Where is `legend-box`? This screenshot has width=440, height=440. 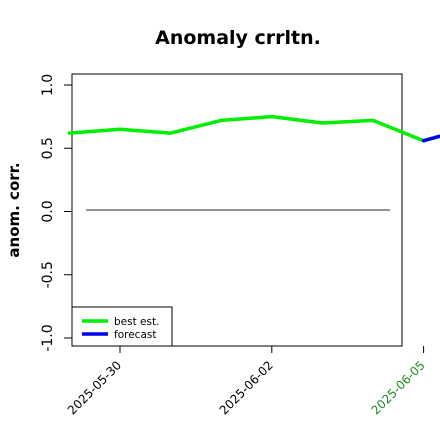 legend-box is located at coordinates (122, 326).